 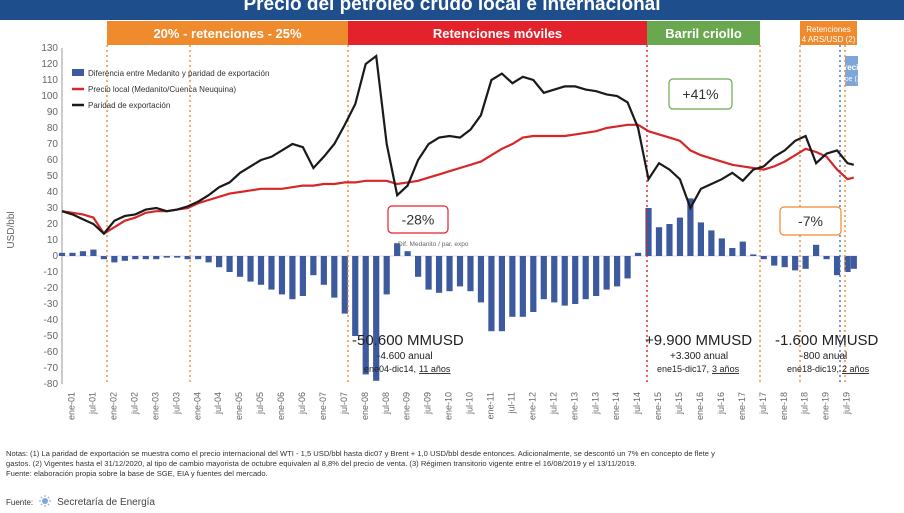 What do you see at coordinates (53, 160) in the screenshot?
I see `y-tick-label: 60` at bounding box center [53, 160].